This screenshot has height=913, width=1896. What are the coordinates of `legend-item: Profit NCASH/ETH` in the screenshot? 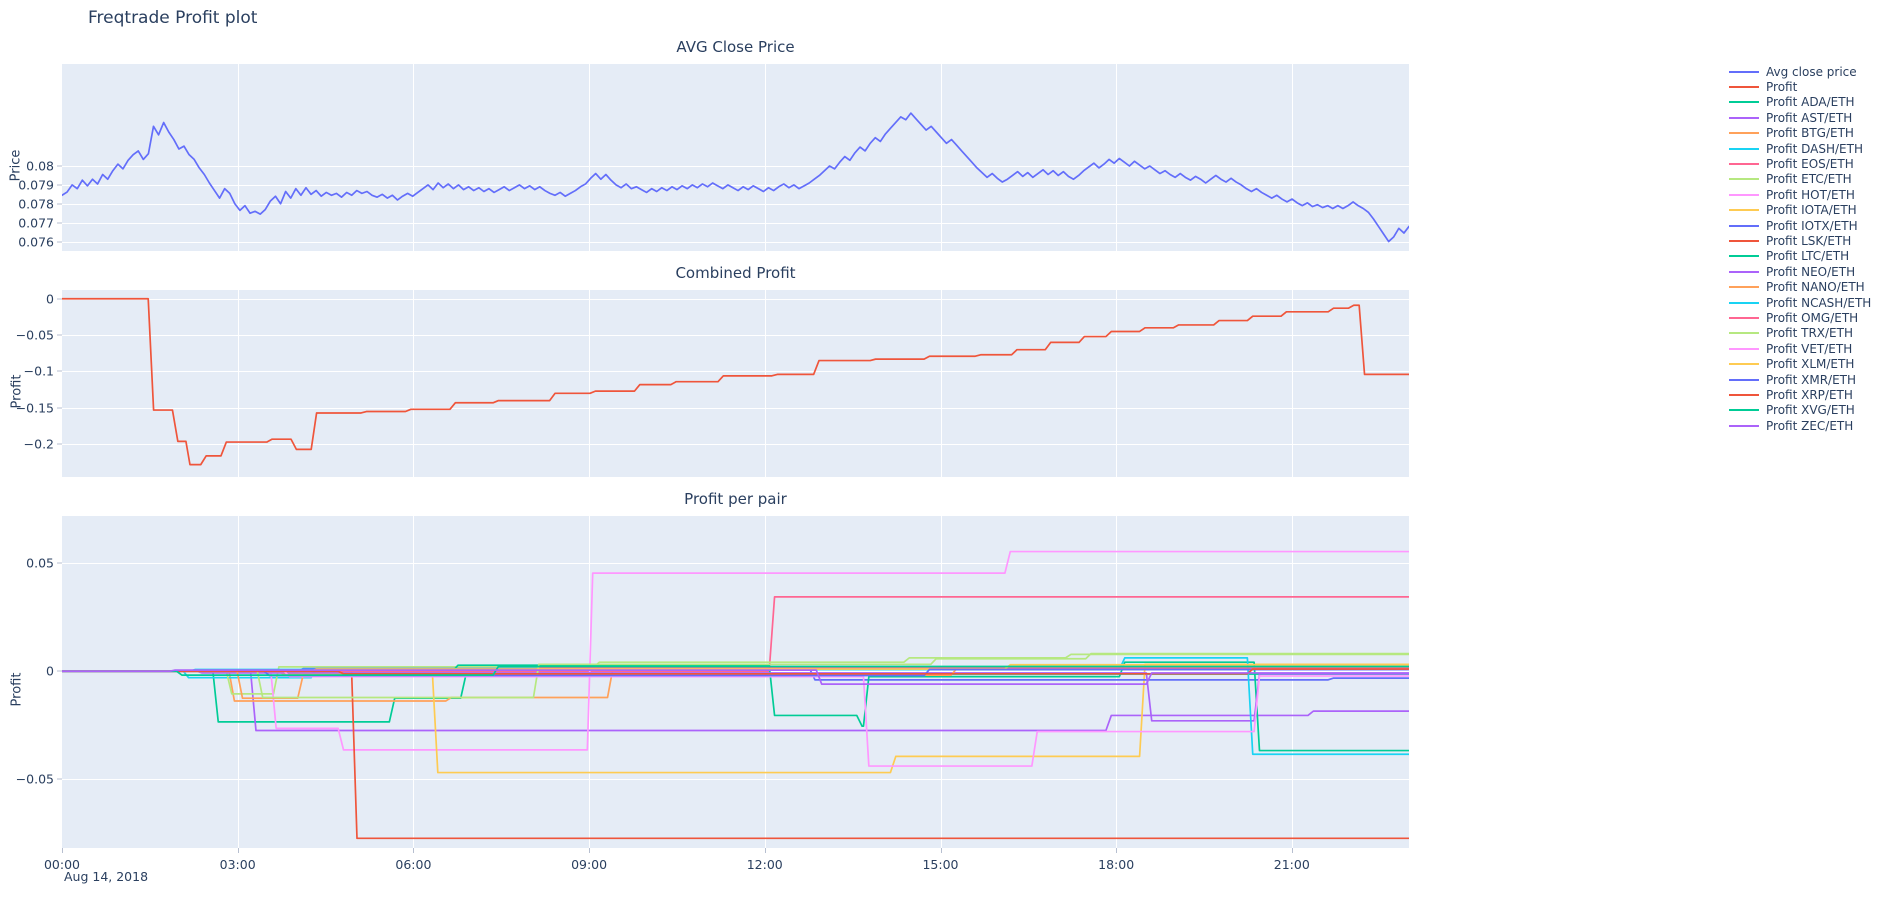 It's located at (1800, 302).